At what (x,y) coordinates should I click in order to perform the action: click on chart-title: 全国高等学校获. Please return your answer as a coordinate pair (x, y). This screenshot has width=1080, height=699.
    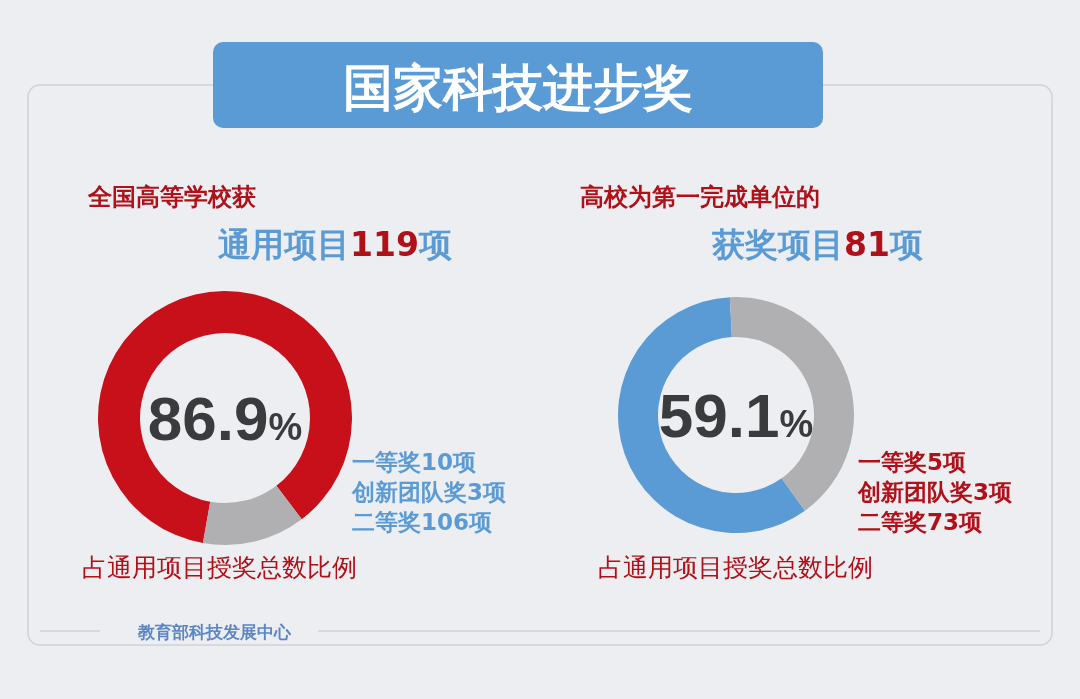
    Looking at the image, I should click on (171, 197).